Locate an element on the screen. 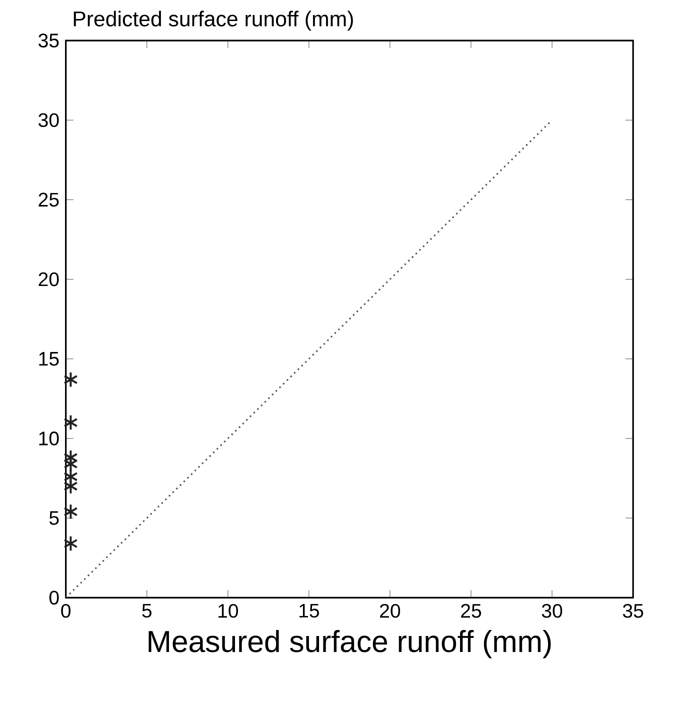 This screenshot has width=679, height=704. x-tick-label: 25 is located at coordinates (471, 611).